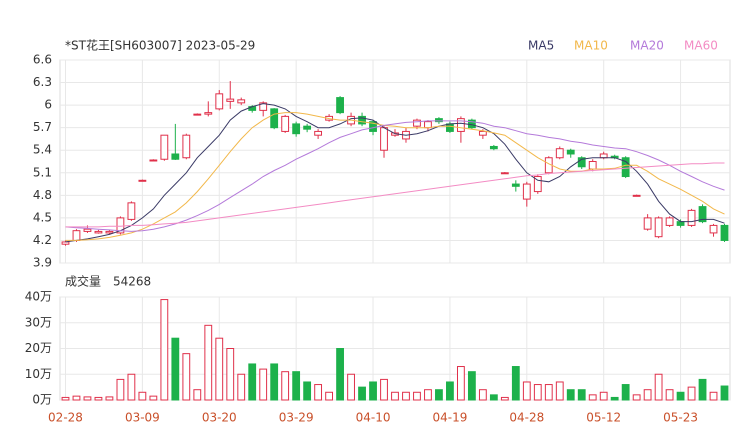 The image size is (740, 440). I want to click on y-tick-label: 6.6, so click(42, 60).